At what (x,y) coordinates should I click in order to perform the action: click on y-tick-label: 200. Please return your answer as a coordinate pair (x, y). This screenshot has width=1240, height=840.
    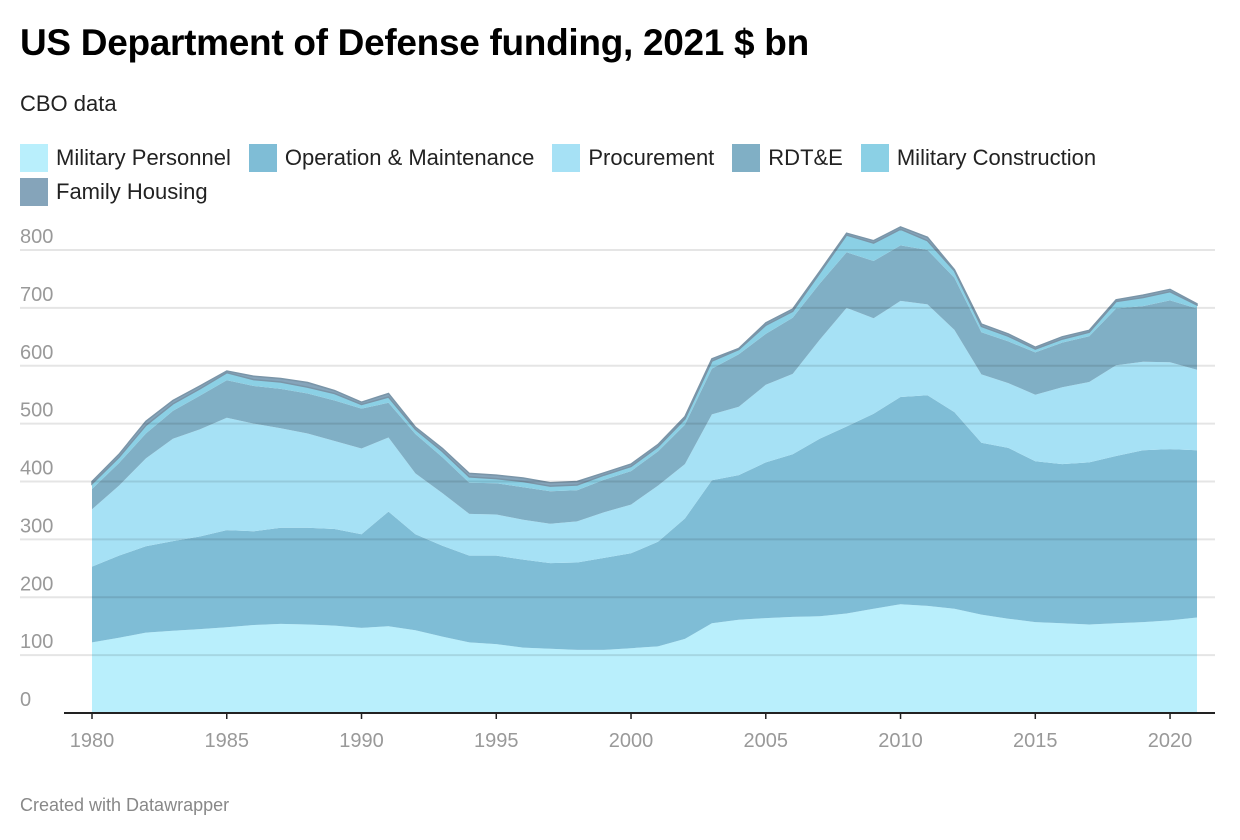
    Looking at the image, I should click on (36, 584).